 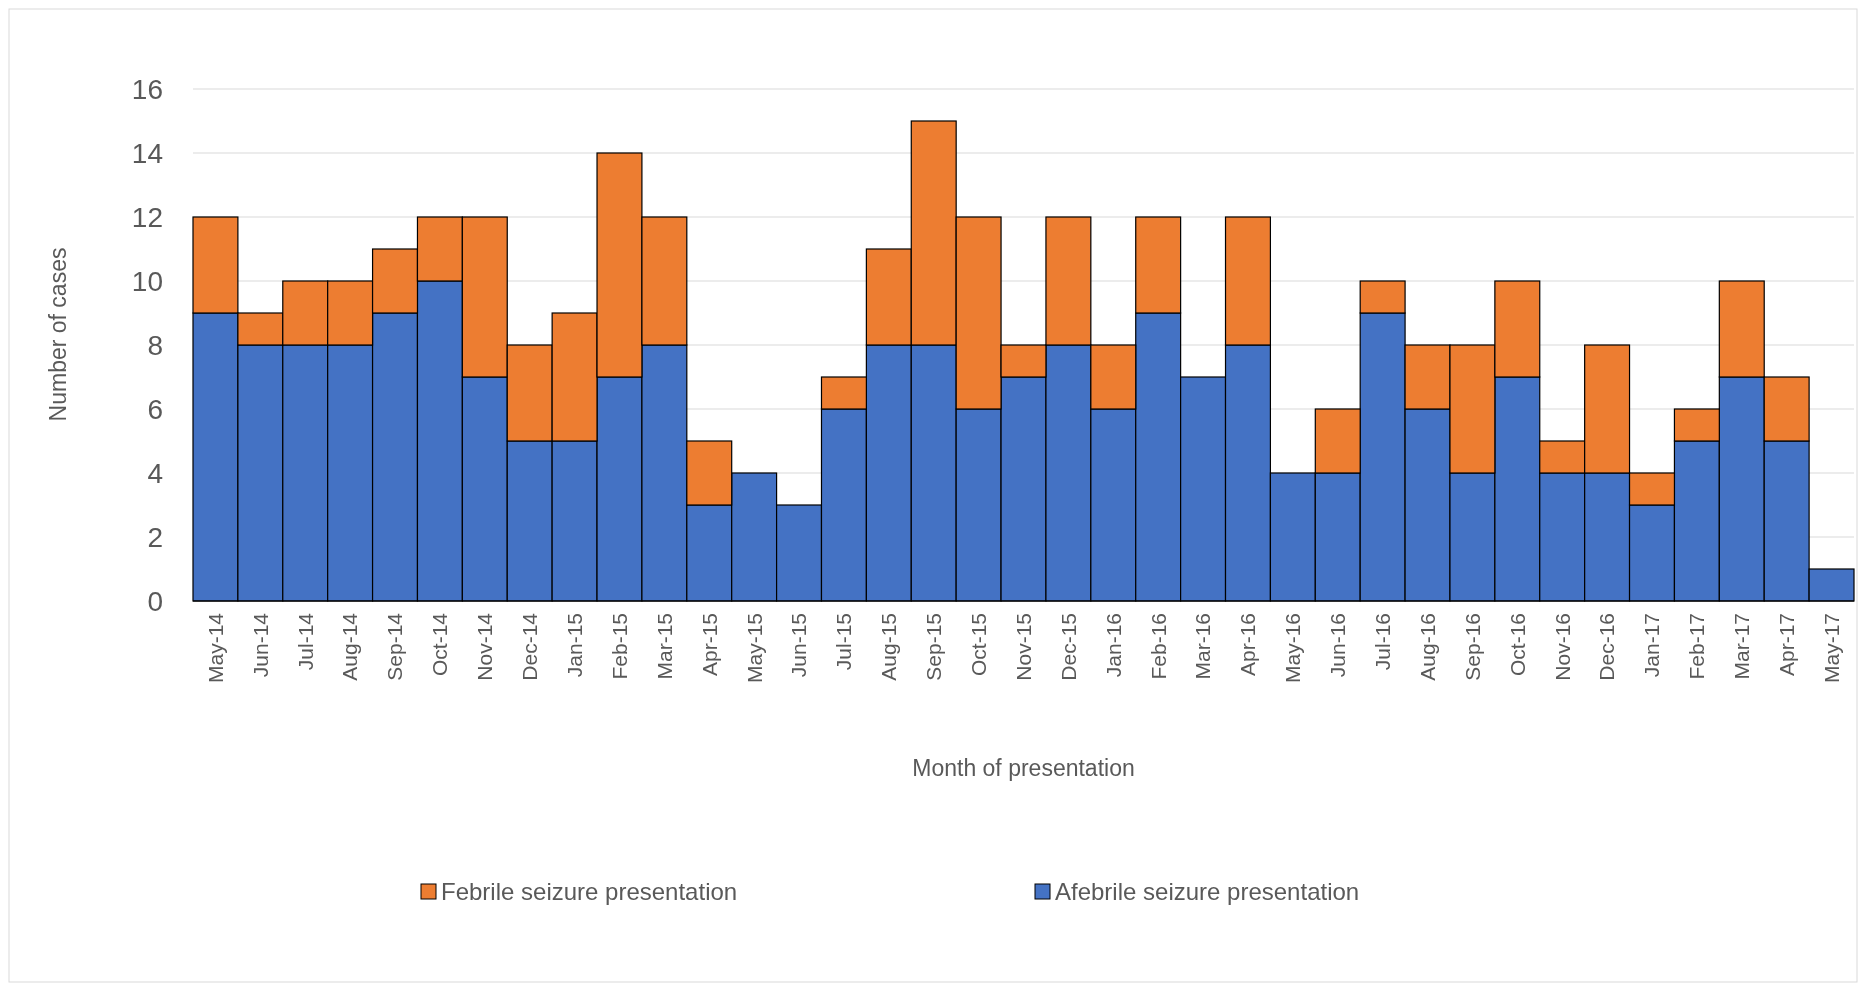 What do you see at coordinates (155, 345) in the screenshot?
I see `y-tick-label: 8` at bounding box center [155, 345].